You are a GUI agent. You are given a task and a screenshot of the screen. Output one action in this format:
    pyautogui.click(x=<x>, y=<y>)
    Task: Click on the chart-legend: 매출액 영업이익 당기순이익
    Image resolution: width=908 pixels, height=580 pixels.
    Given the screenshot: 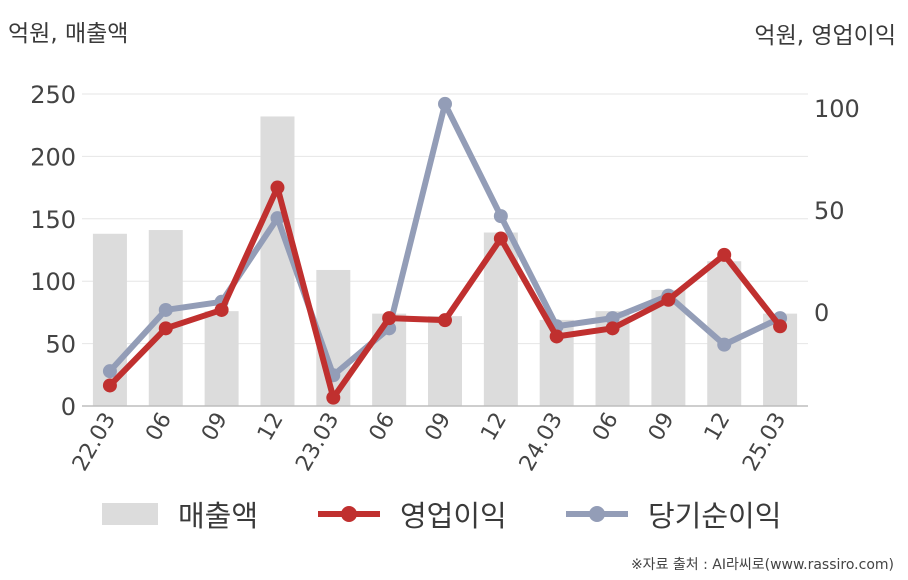 What is the action you would take?
    pyautogui.click(x=454, y=514)
    